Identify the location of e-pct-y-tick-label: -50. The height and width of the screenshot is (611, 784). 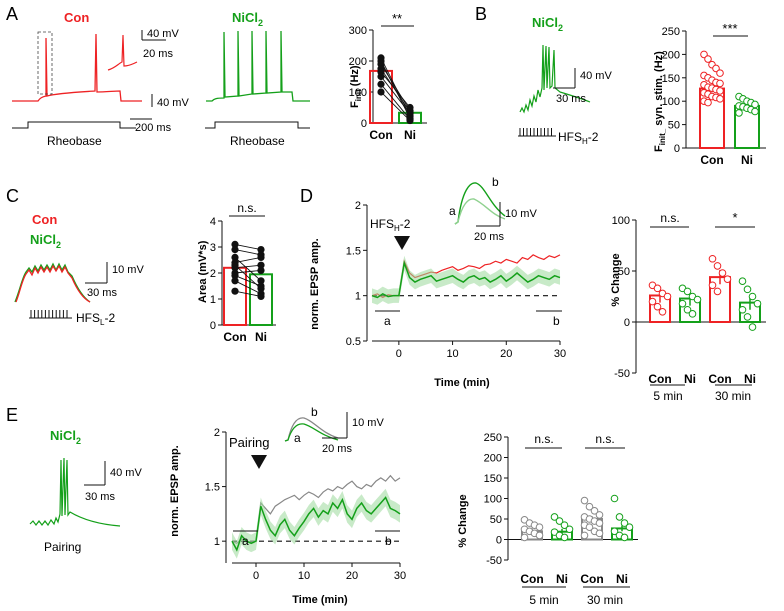
(494, 561).